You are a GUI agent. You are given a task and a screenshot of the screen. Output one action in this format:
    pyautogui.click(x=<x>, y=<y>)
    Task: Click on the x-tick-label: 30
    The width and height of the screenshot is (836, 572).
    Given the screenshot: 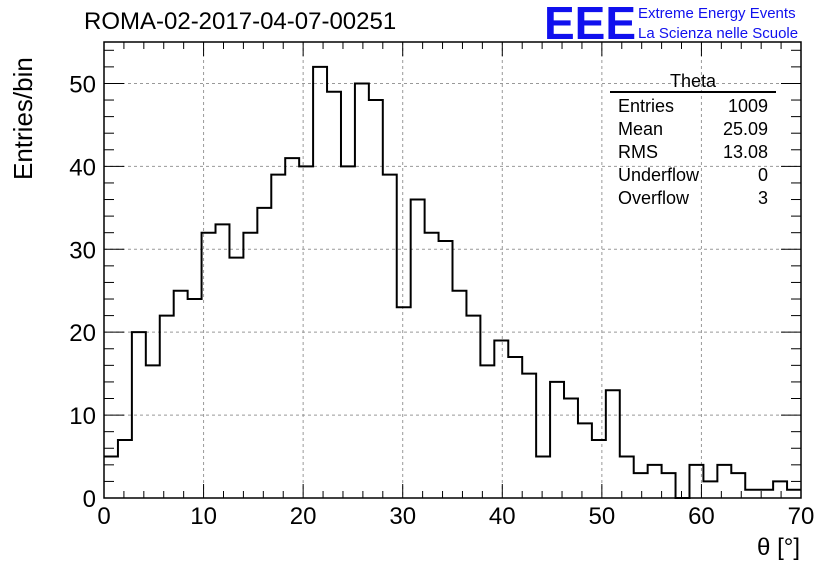 What is the action you would take?
    pyautogui.click(x=402, y=516)
    